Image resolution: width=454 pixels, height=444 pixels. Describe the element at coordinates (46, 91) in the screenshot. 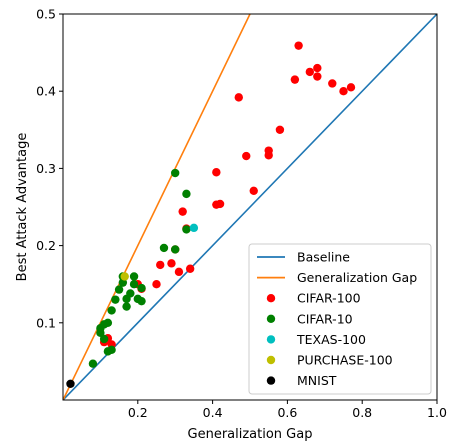

I see `y-tick-label: 0.4` at that location.